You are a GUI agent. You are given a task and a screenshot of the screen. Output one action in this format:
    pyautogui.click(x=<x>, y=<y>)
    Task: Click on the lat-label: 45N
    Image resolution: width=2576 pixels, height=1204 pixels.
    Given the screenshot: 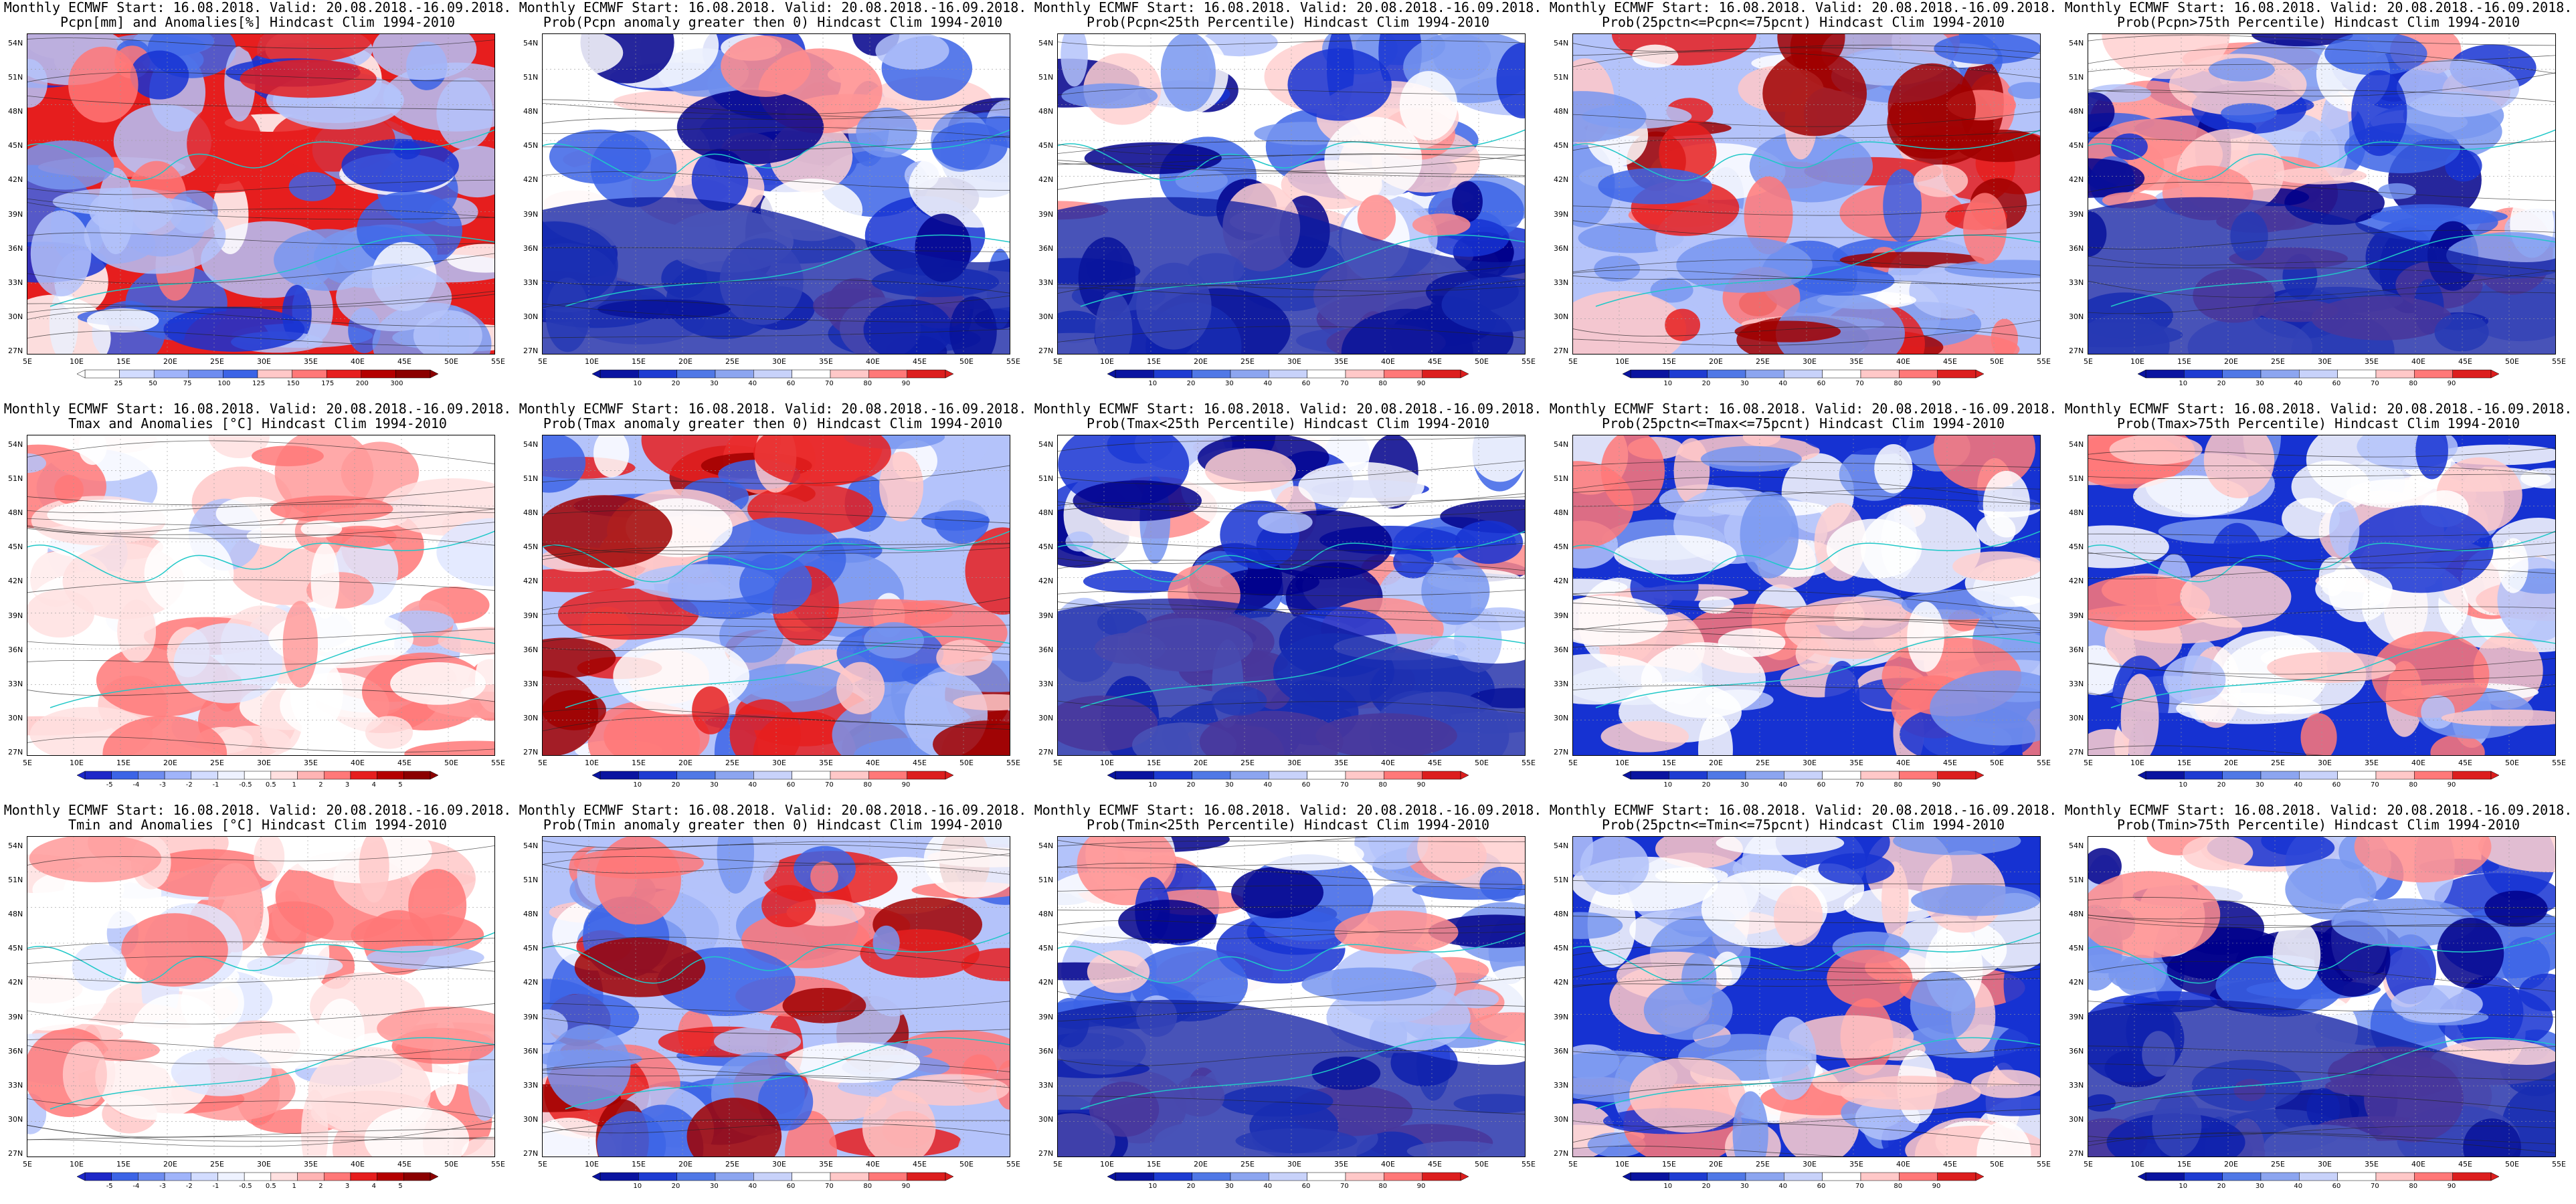 What is the action you would take?
    pyautogui.click(x=531, y=948)
    